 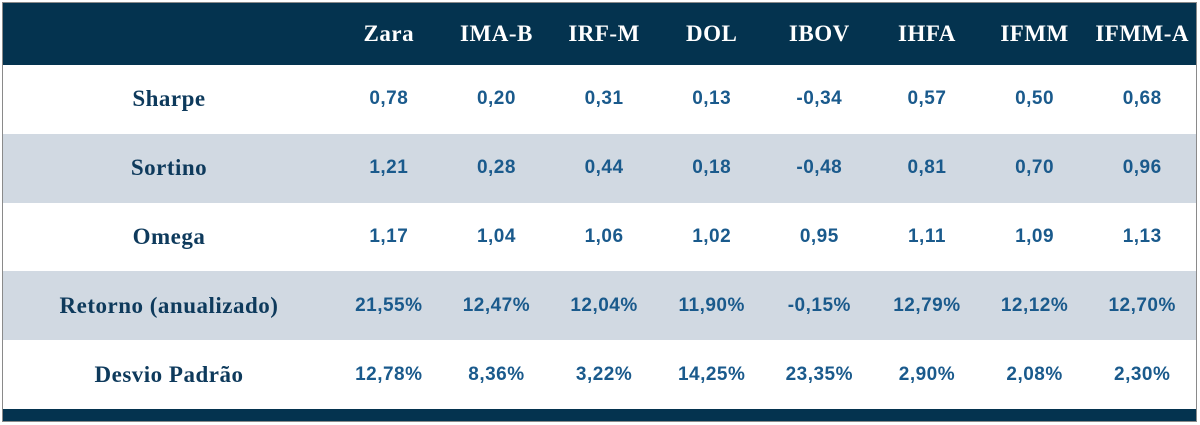 What do you see at coordinates (819, 168) in the screenshot?
I see `value-cell: -0,48` at bounding box center [819, 168].